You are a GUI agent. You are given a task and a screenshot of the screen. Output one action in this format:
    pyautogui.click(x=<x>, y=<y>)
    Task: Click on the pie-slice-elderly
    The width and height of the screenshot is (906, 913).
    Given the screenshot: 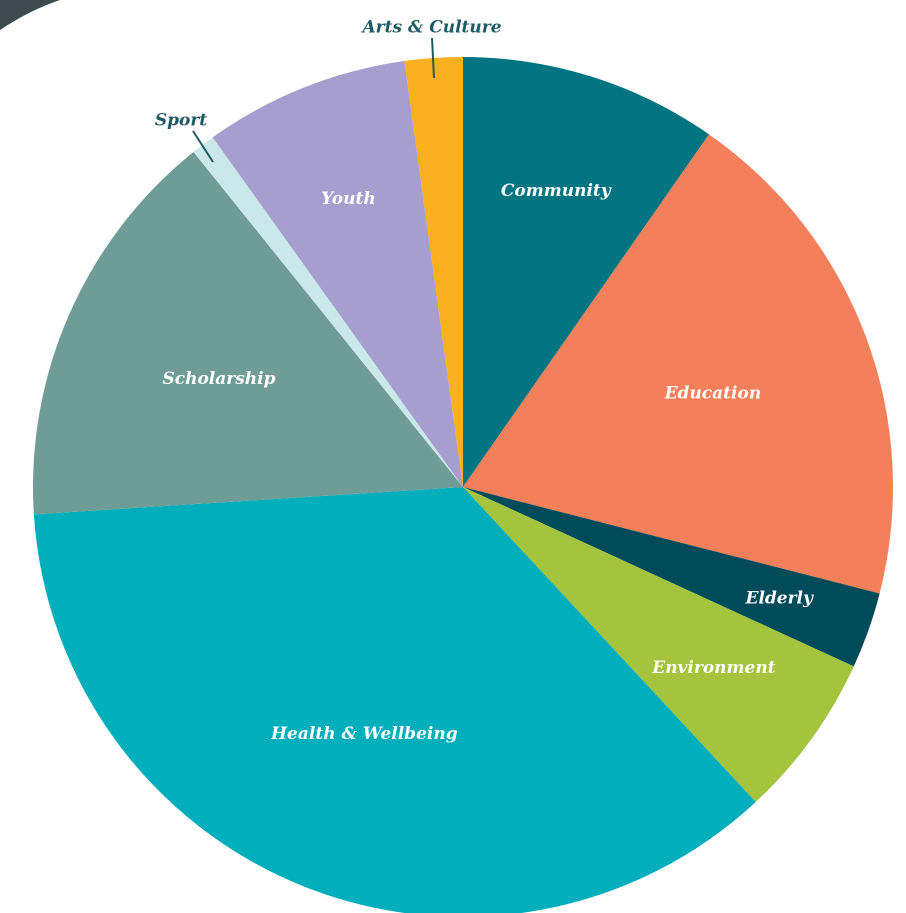 What is the action you would take?
    pyautogui.click(x=671, y=577)
    